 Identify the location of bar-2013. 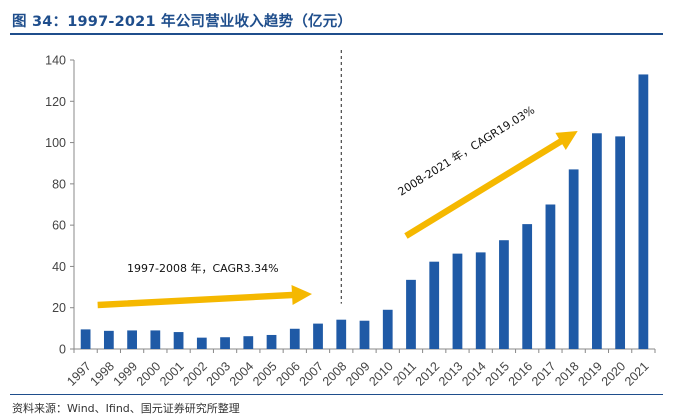
(457, 301).